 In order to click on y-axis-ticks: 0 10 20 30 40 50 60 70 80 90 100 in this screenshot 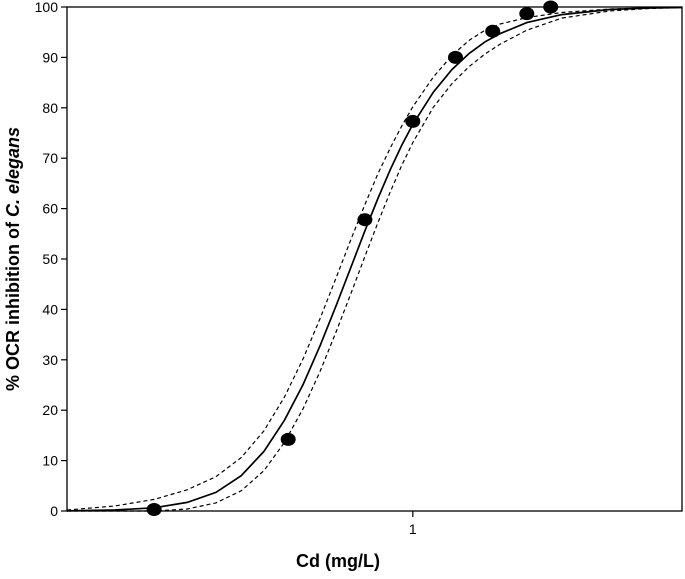, I will do `click(51, 259)`.